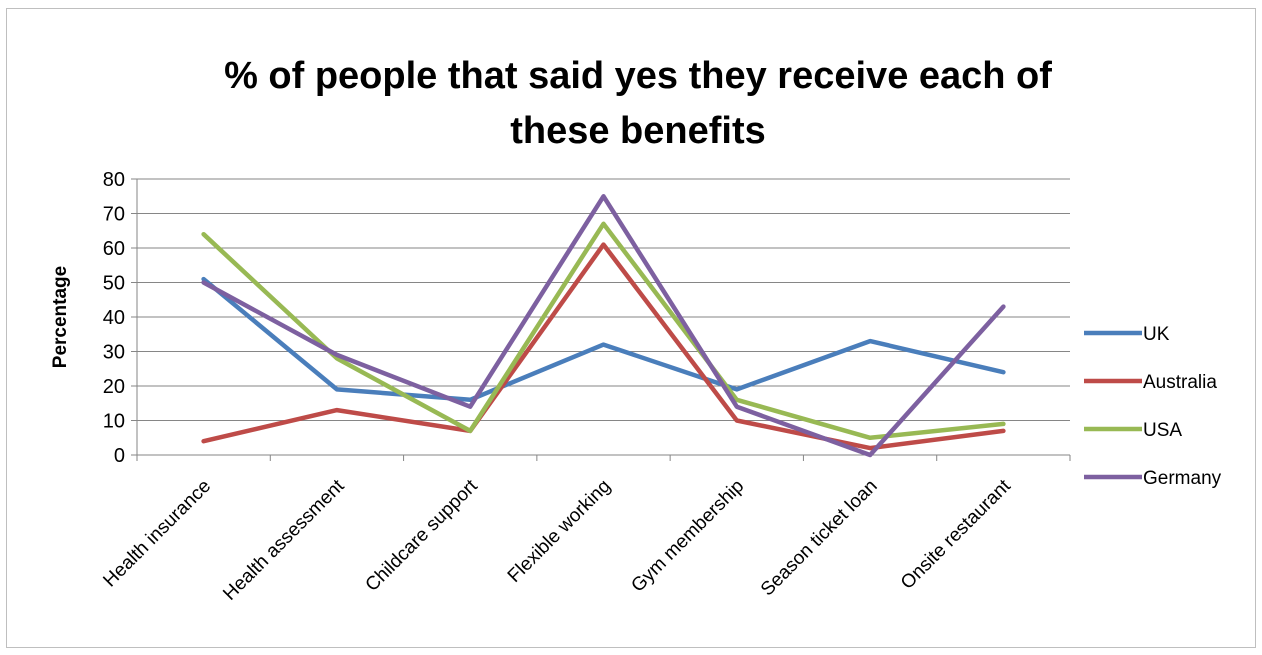 This screenshot has height=655, width=1262. I want to click on x-tick-label: Health insurance, so click(158, 534).